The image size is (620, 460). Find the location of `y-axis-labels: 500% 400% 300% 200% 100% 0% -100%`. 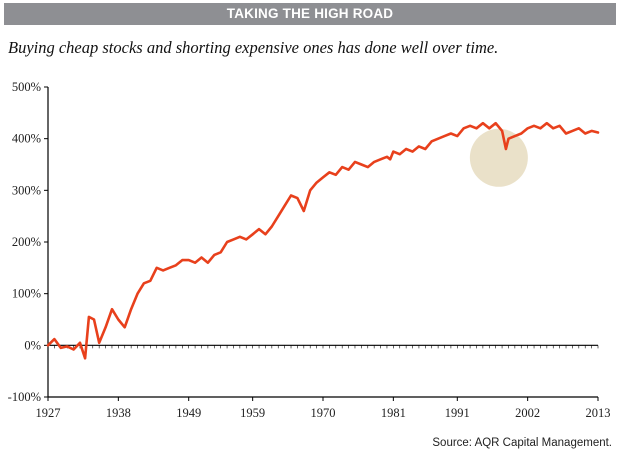

y-axis-labels: 500% 400% 300% 200% 100% 0% -100% is located at coordinates (24, 242).